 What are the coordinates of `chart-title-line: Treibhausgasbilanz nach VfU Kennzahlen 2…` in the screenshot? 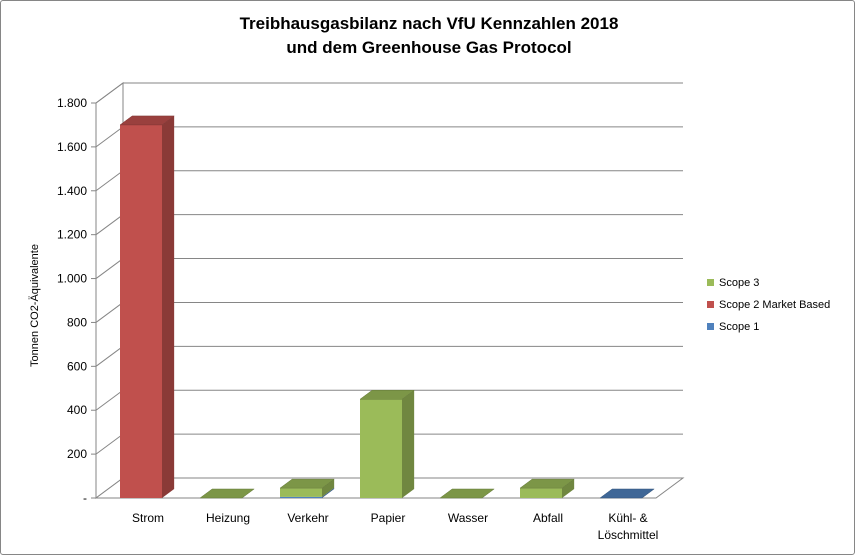 It's located at (429, 23).